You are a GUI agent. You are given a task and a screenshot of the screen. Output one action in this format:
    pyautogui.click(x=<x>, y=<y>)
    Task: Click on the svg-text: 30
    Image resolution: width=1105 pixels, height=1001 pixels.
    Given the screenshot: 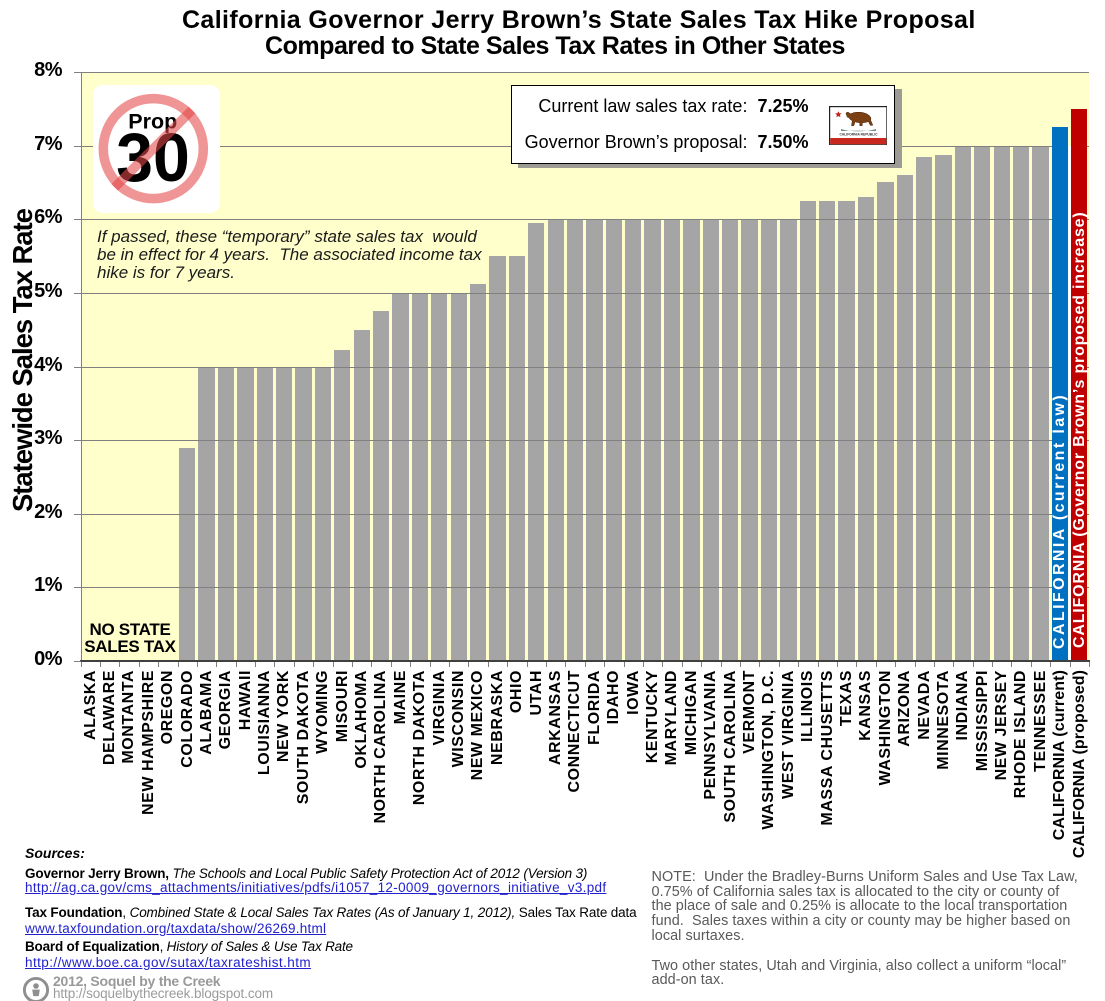 What is the action you would take?
    pyautogui.click(x=153, y=158)
    